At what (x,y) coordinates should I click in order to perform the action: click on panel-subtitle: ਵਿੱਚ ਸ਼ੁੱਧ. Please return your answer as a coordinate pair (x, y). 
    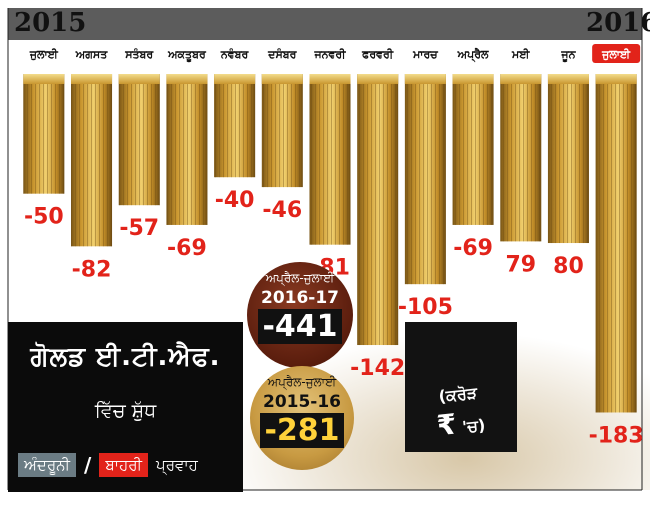
    Looking at the image, I should click on (125, 411).